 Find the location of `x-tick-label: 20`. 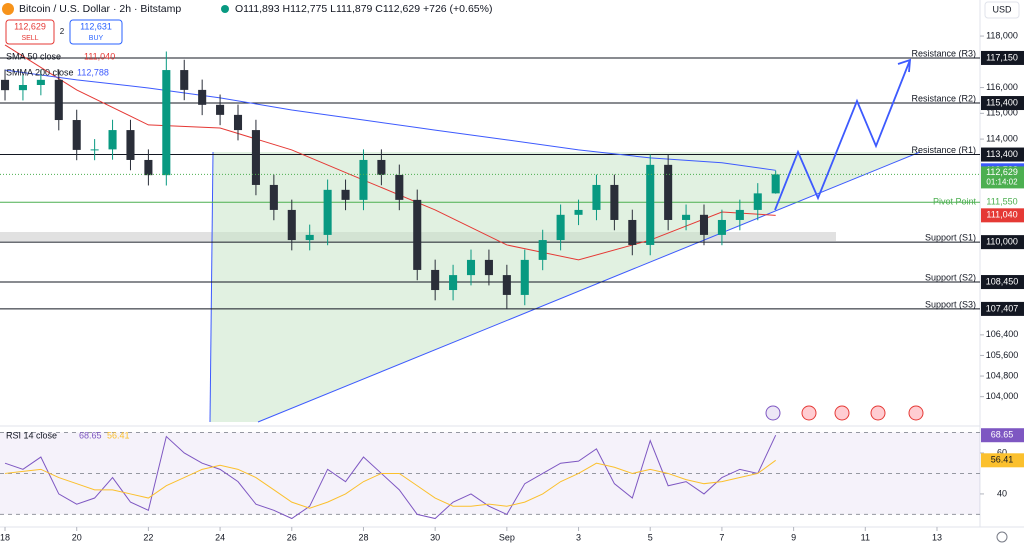

x-tick-label: 20 is located at coordinates (77, 537).